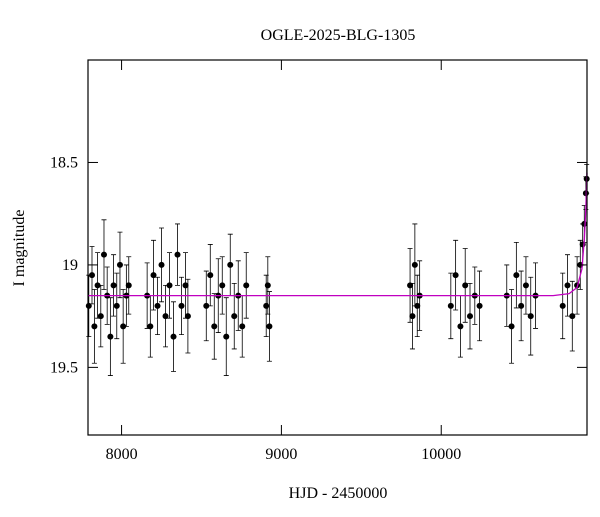 The image size is (600, 517). What do you see at coordinates (281, 454) in the screenshot?
I see `x-tick-label: 9000` at bounding box center [281, 454].